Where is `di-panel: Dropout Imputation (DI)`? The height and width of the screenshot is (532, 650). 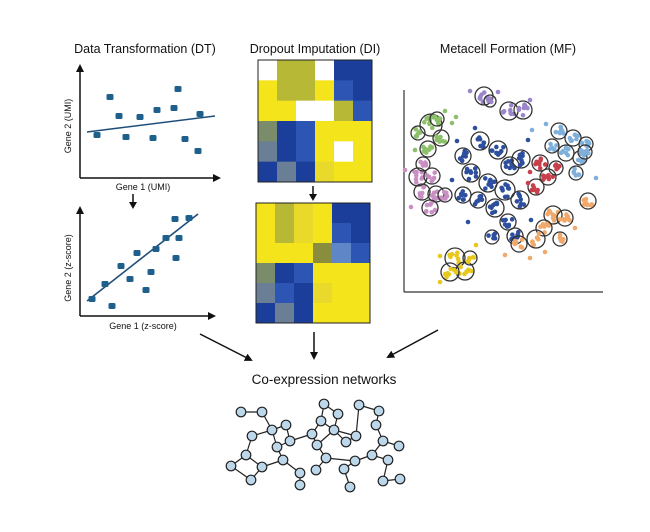 di-panel: Dropout Imputation (DI) is located at coordinates (315, 183).